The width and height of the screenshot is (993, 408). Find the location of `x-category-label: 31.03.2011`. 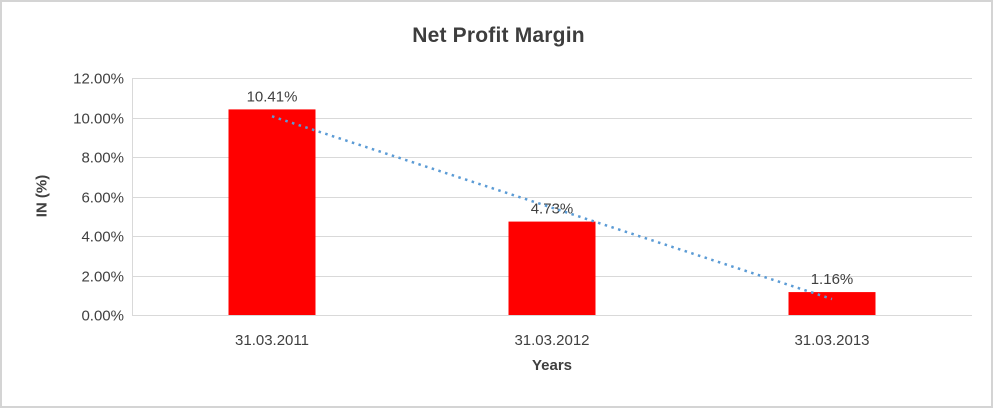

x-category-label: 31.03.2011 is located at coordinates (272, 340).